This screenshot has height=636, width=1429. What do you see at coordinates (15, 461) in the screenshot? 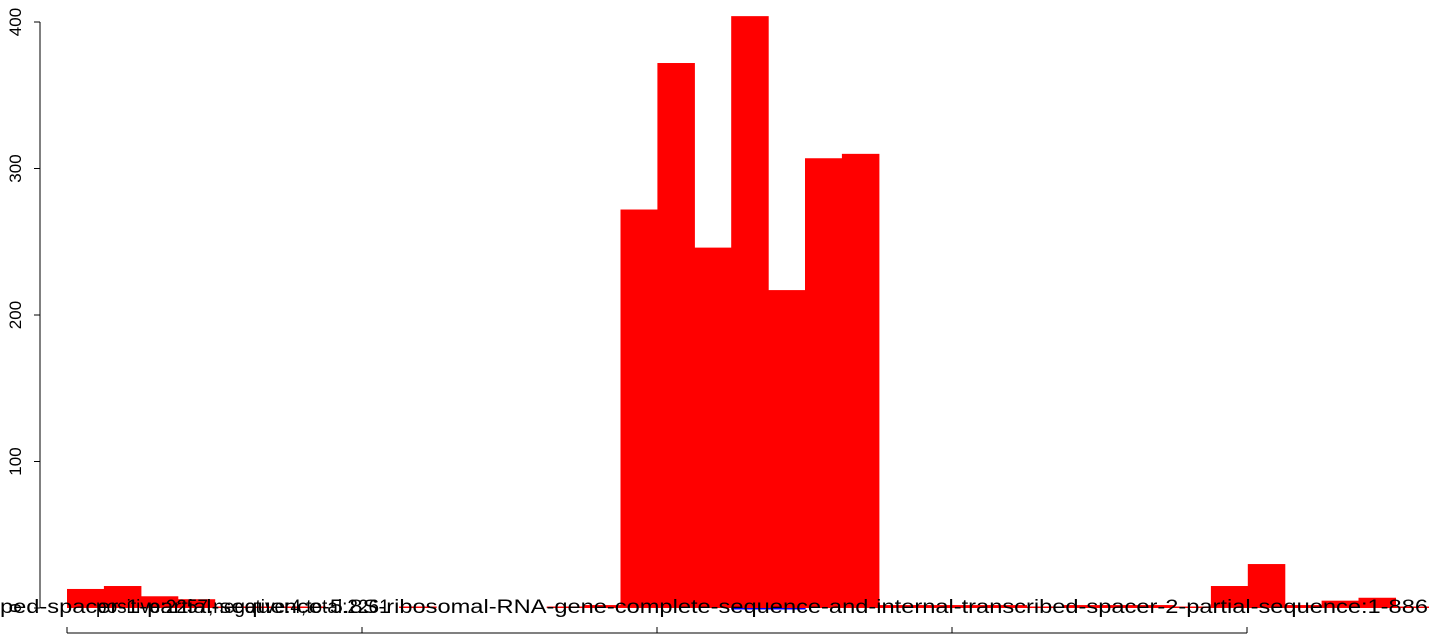
I see `y-tick-label-100: 100` at bounding box center [15, 461].